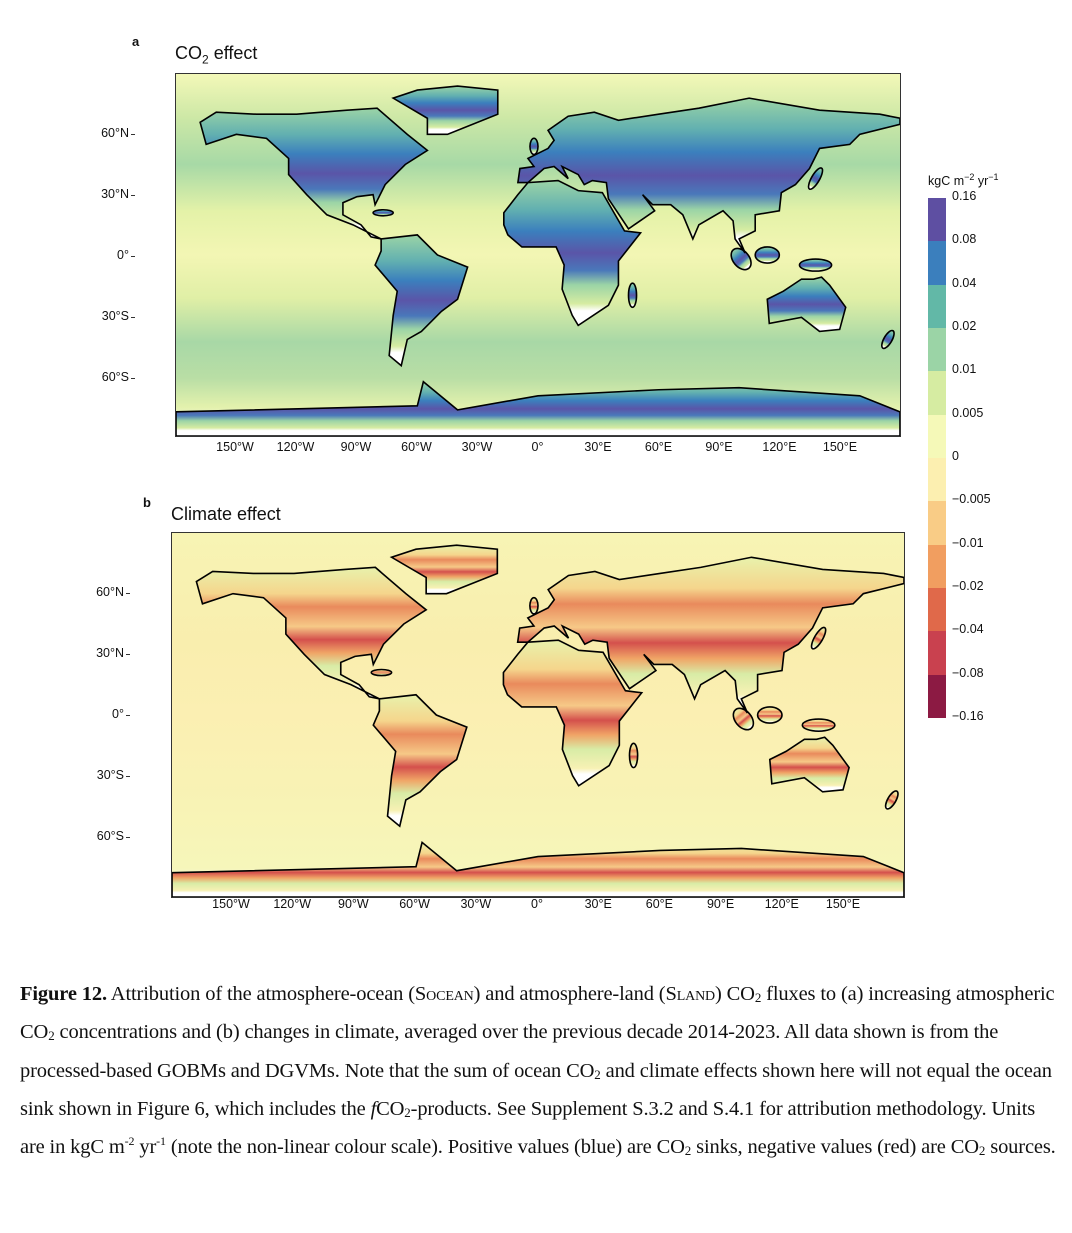 This screenshot has width=1072, height=1233. What do you see at coordinates (145, 1147) in the screenshot?
I see `caption-segment: yr` at bounding box center [145, 1147].